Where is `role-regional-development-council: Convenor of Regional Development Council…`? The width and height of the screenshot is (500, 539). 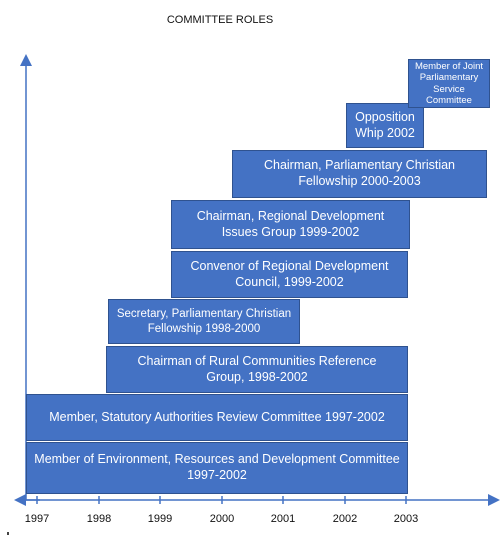
role-regional-development-council: Convenor of Regional Development Council… is located at coordinates (289, 274).